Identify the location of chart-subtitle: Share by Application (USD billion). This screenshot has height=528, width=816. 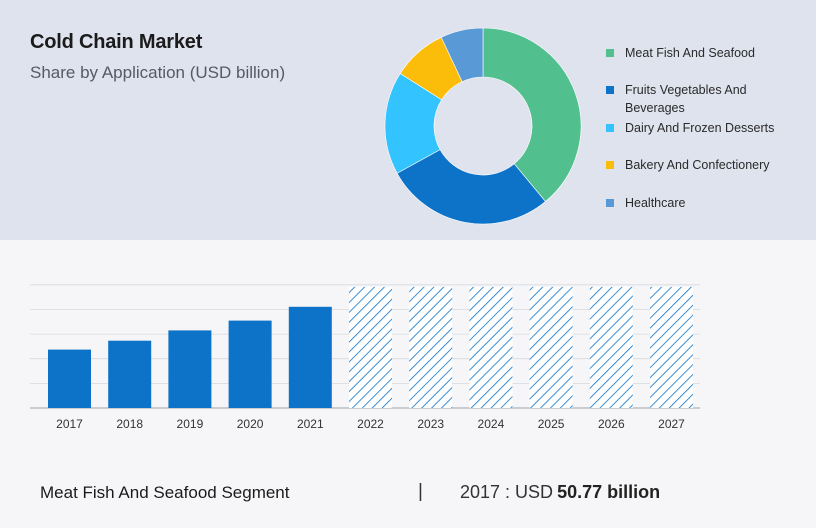
(158, 72).